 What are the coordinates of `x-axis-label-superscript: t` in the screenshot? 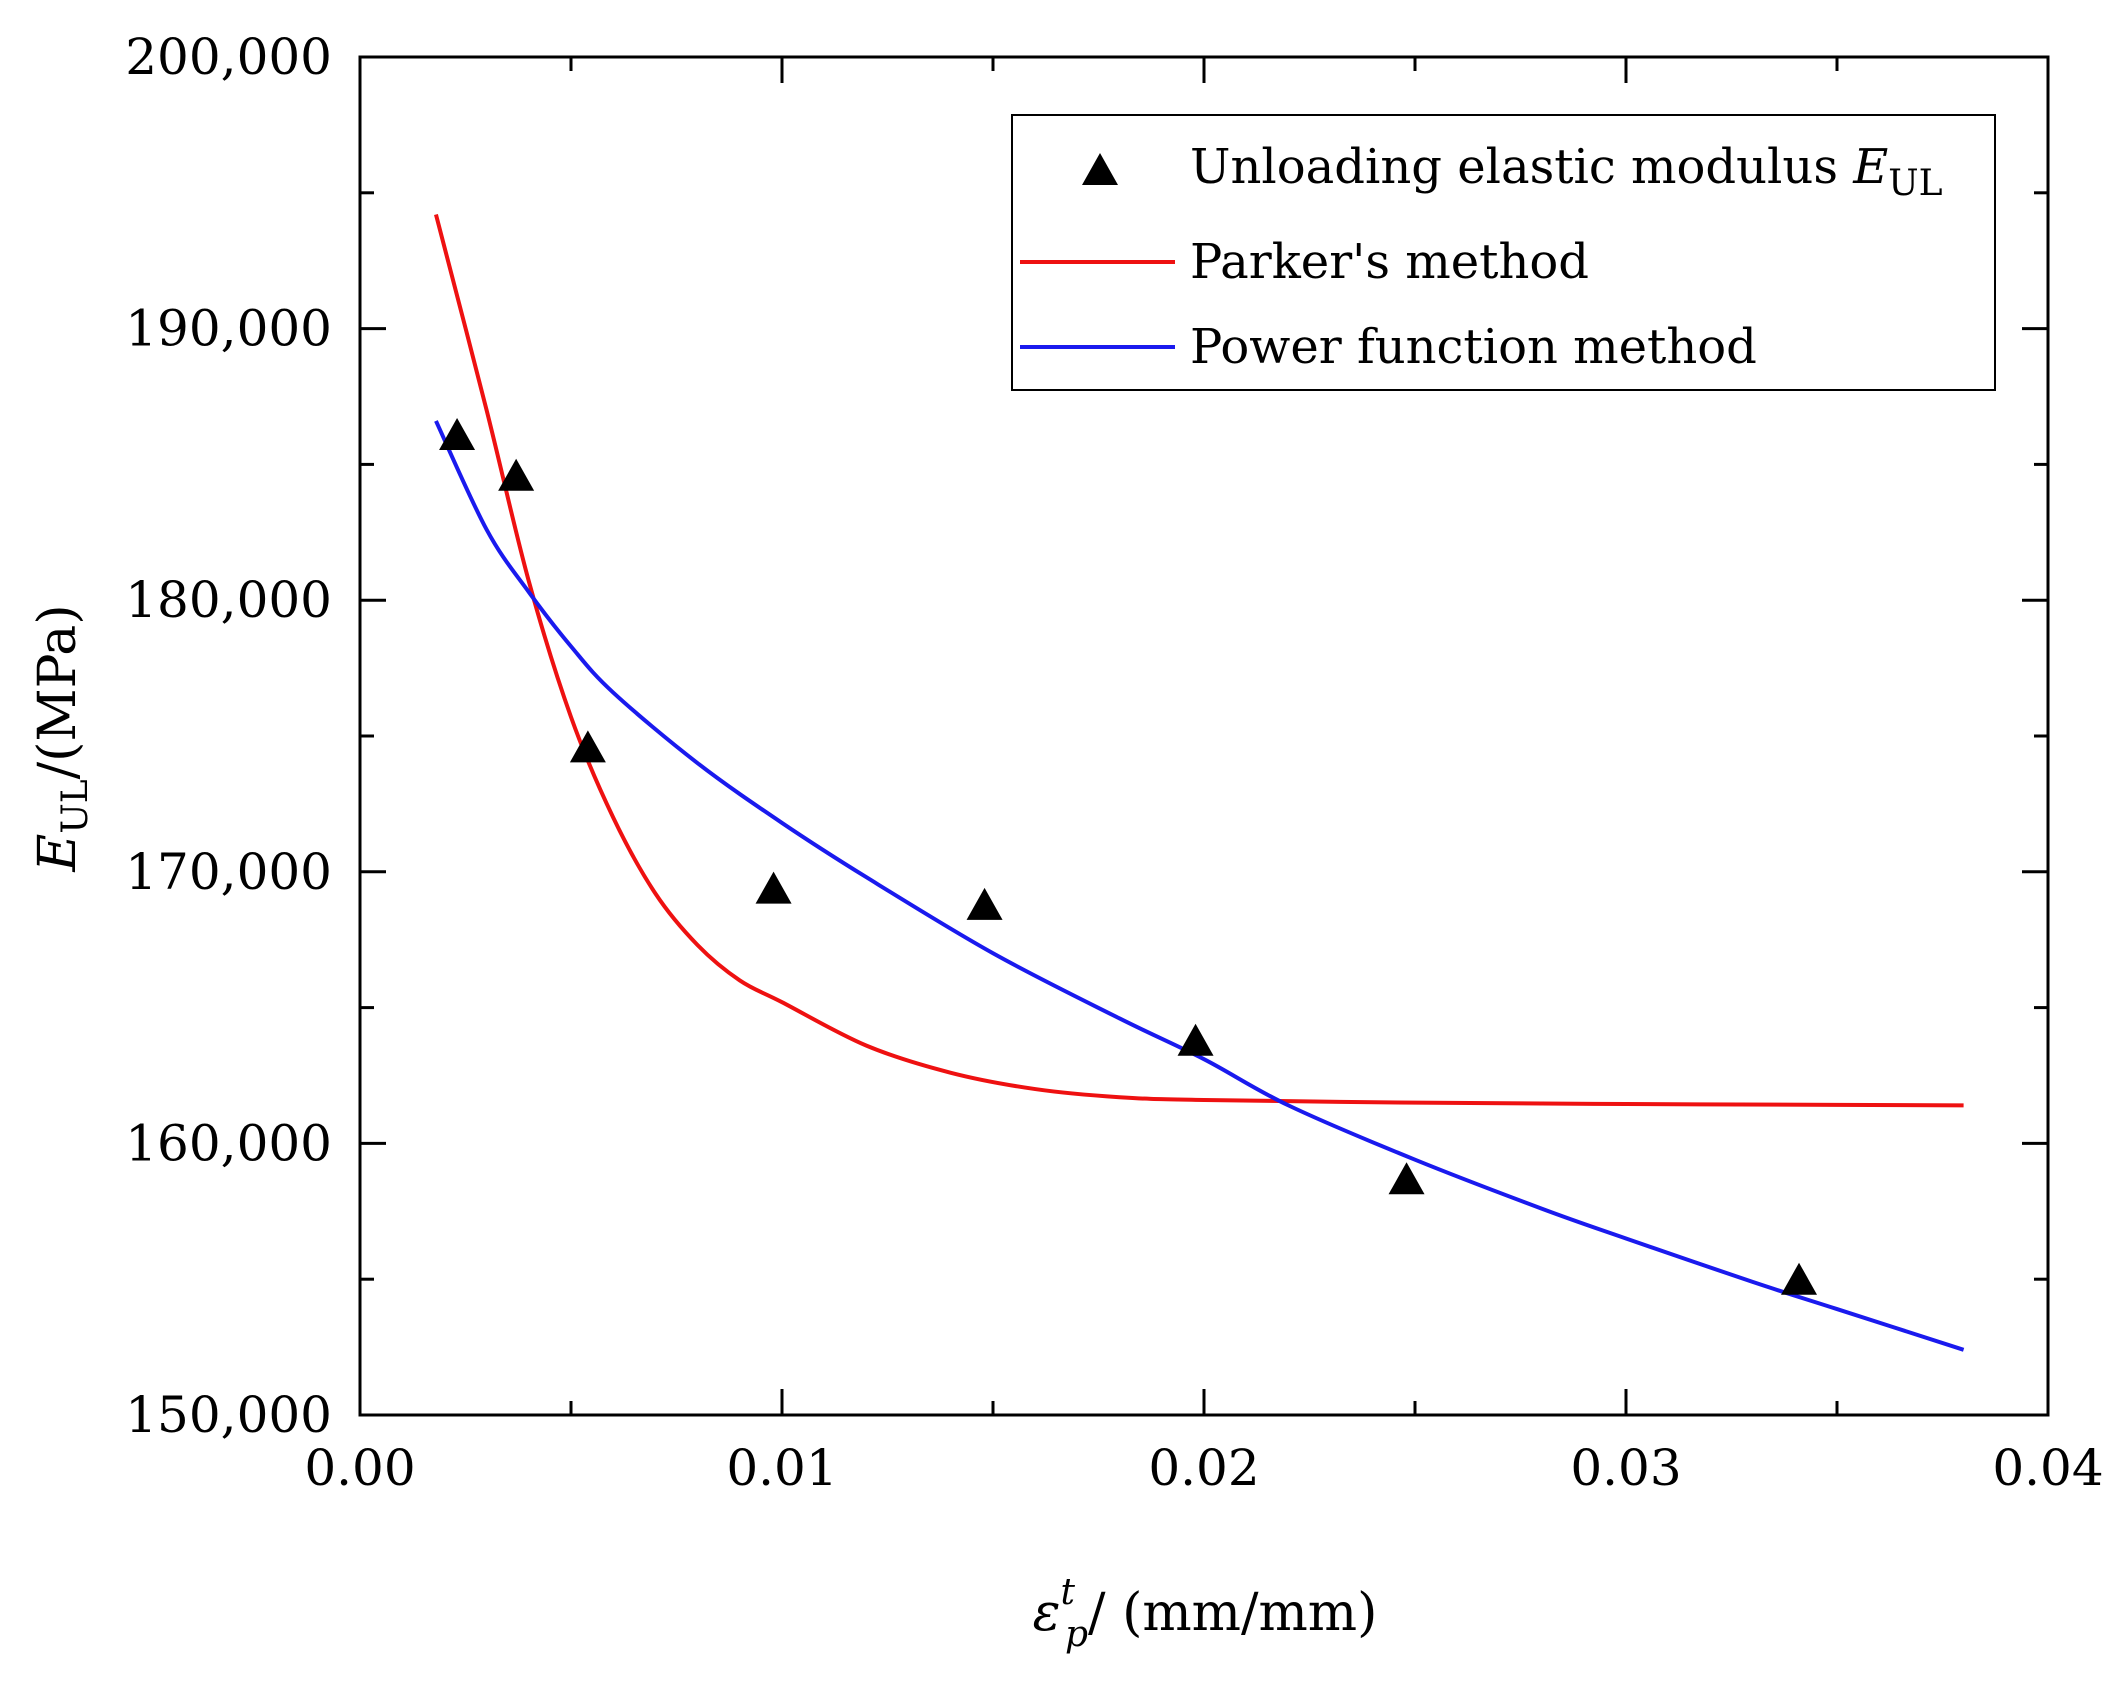 It's located at (1068, 1592).